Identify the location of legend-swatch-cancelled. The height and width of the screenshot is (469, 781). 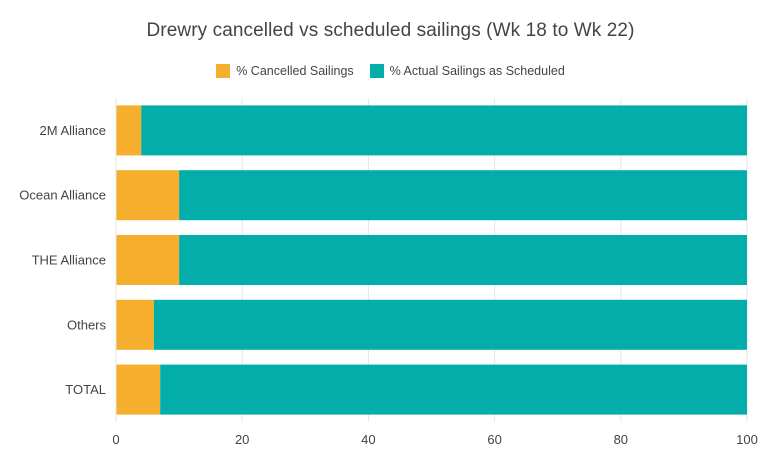
(223, 71).